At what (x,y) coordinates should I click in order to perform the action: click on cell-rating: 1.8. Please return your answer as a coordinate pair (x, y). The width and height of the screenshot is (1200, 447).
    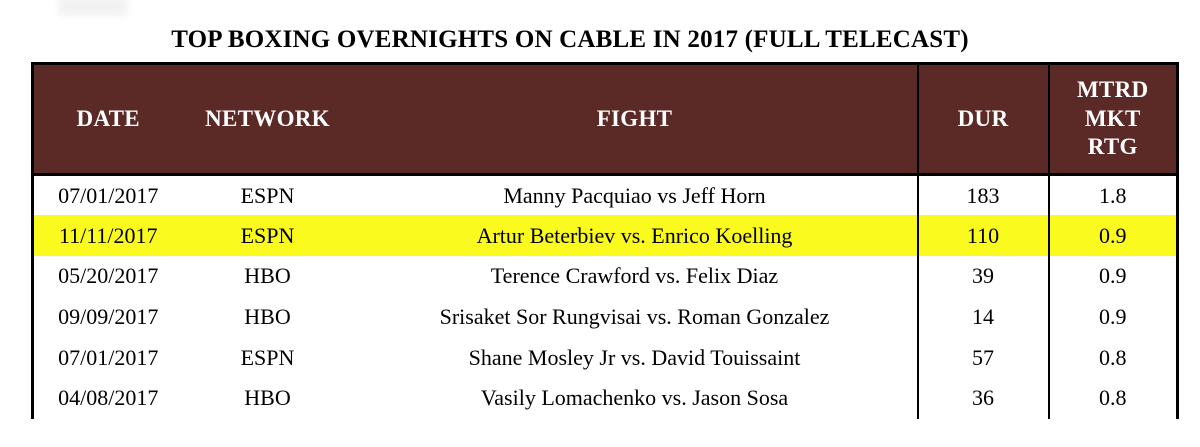
    Looking at the image, I should click on (1112, 195).